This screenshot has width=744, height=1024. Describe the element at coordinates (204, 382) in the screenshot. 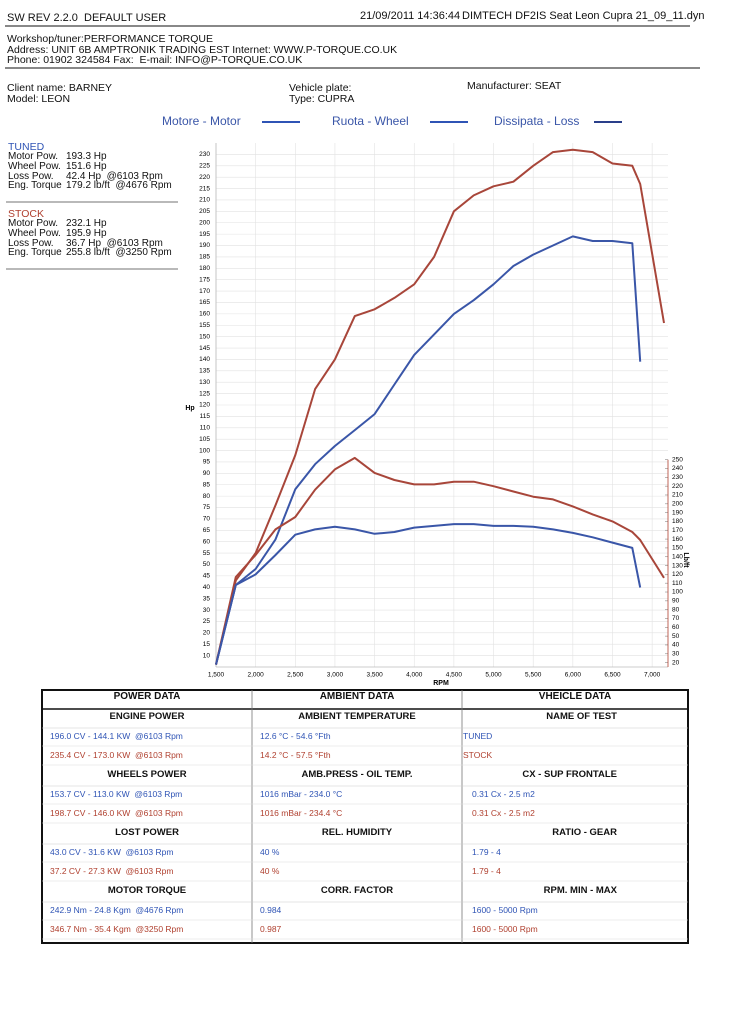

I see `y-tick-label: 130` at that location.